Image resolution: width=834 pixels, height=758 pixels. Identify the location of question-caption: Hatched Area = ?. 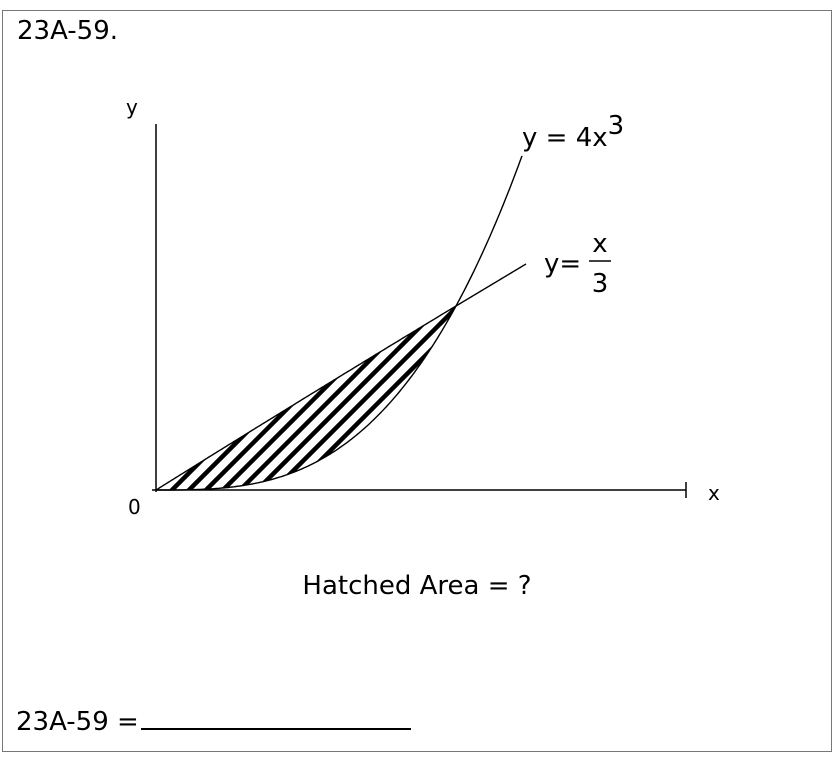
(417, 586).